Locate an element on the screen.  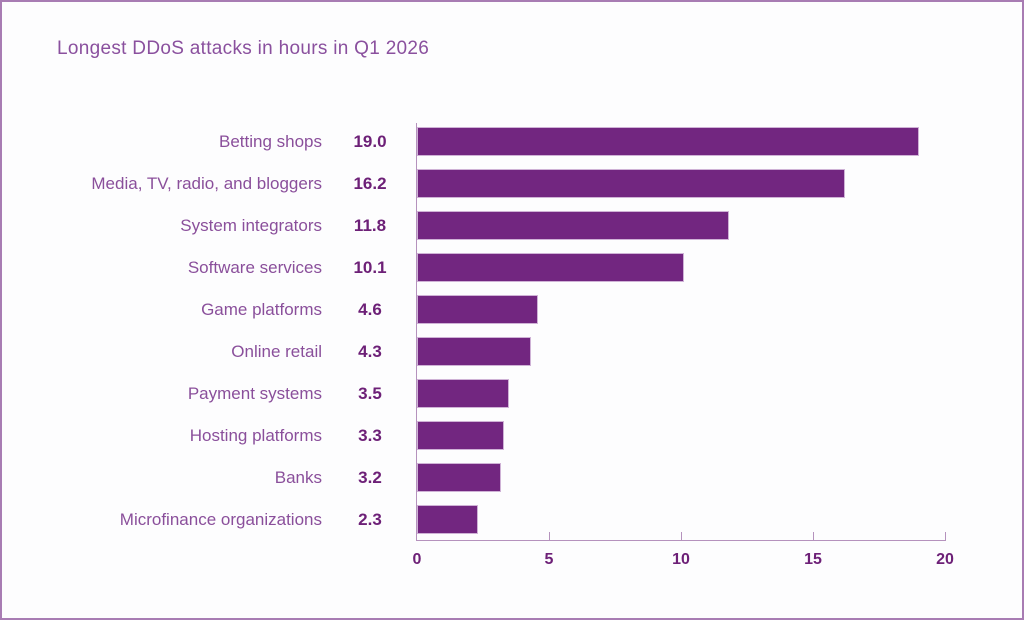
x-axis-tick-label: 15 is located at coordinates (813, 559).